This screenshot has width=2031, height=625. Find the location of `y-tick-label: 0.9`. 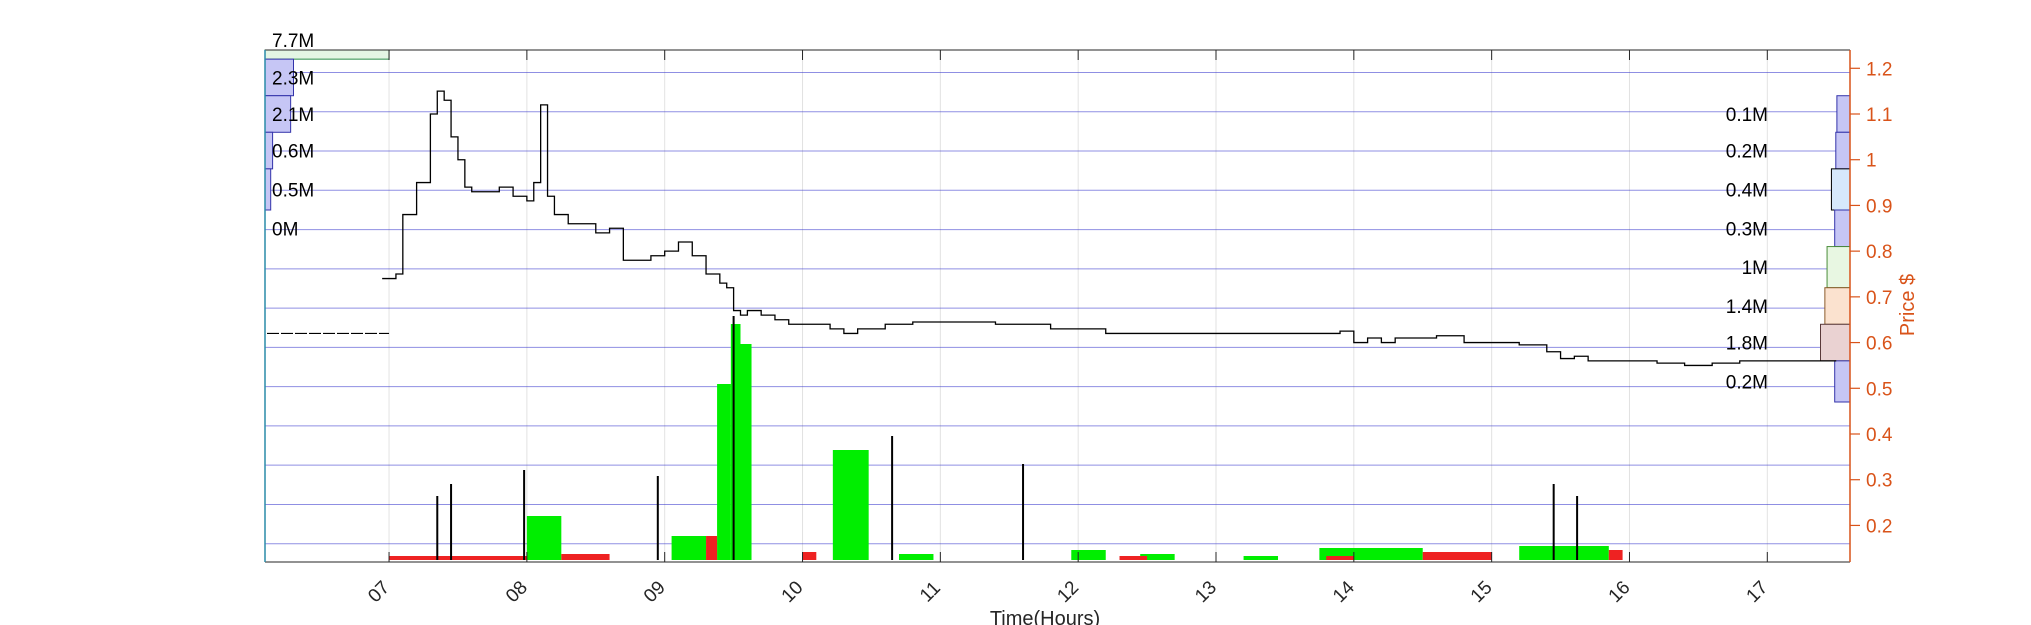

y-tick-label: 0.9 is located at coordinates (1879, 206).